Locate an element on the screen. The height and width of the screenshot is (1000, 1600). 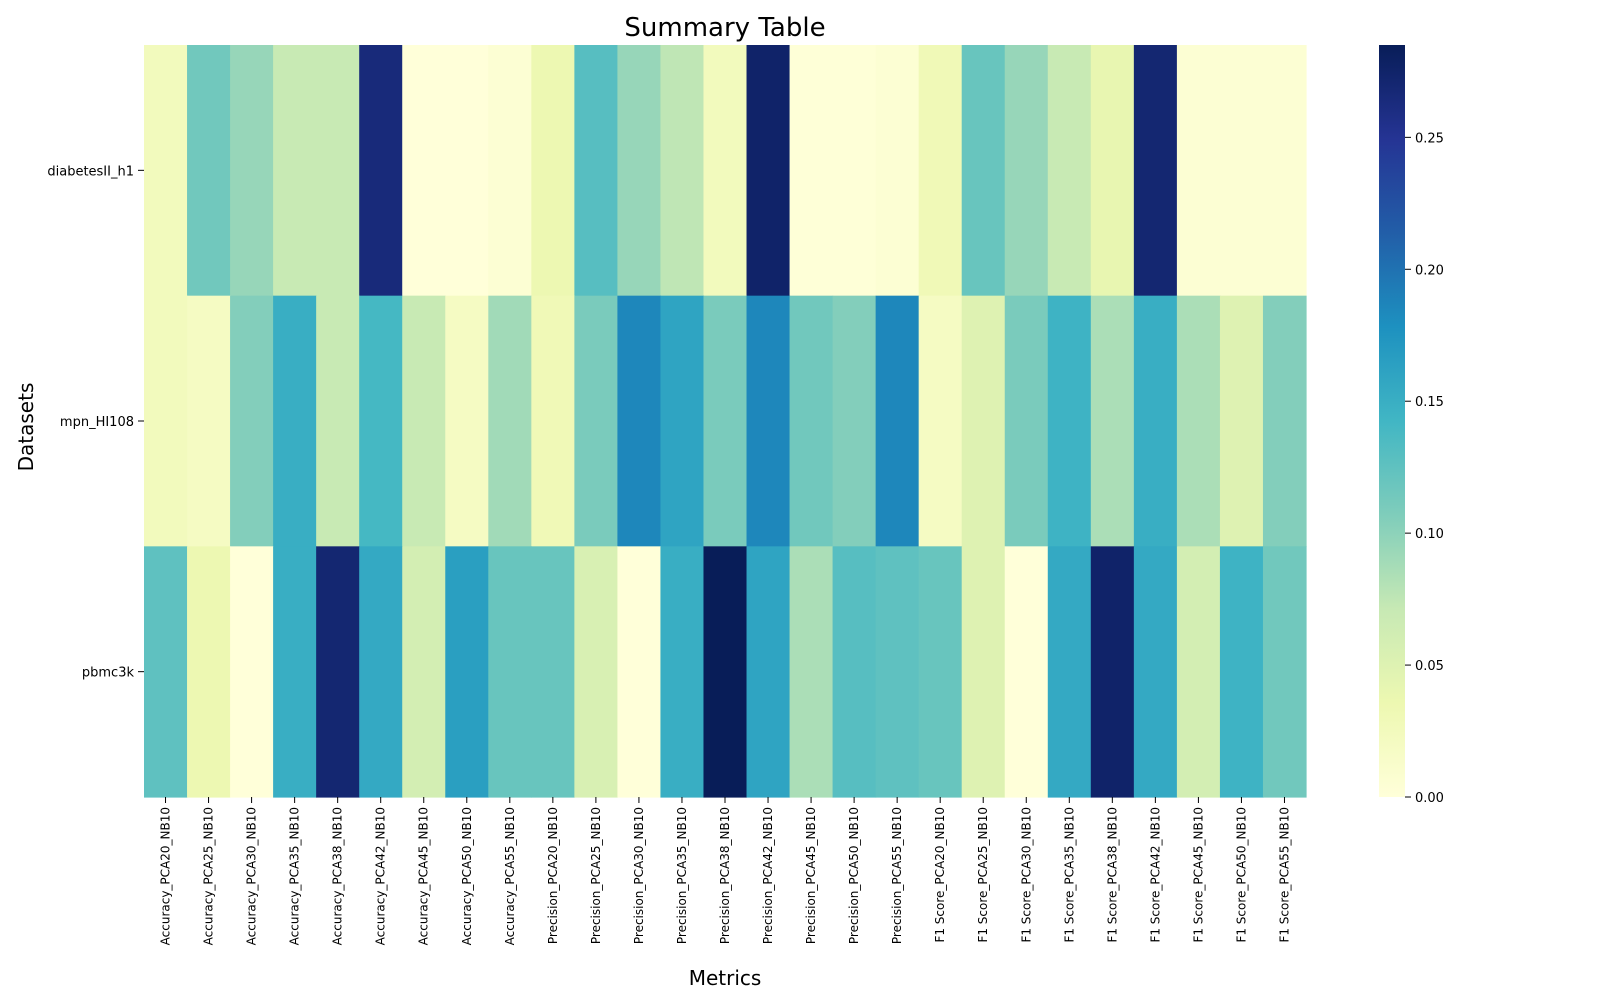
x-tick-label: Accuracy_PCA20_NB10 is located at coordinates (166, 876).